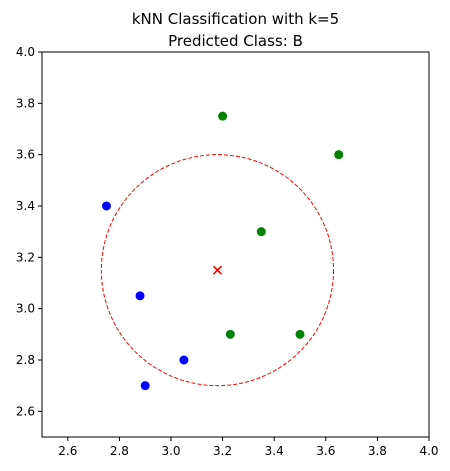  What do you see at coordinates (235, 41) in the screenshot?
I see `chart-subtitle: Predicted Class: B` at bounding box center [235, 41].